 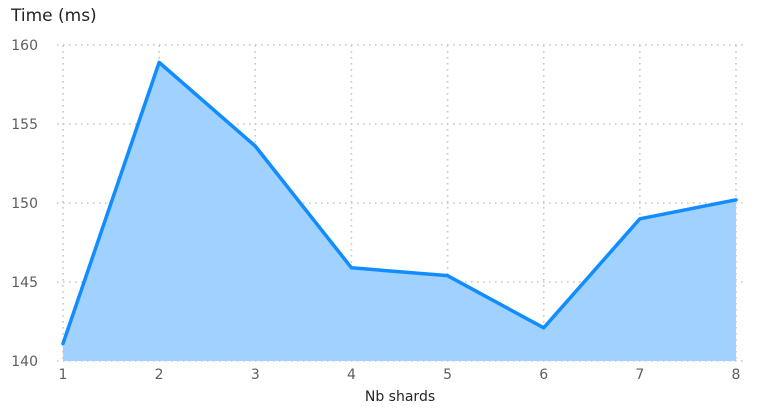 I want to click on y-tick-label: 160, so click(x=24, y=46).